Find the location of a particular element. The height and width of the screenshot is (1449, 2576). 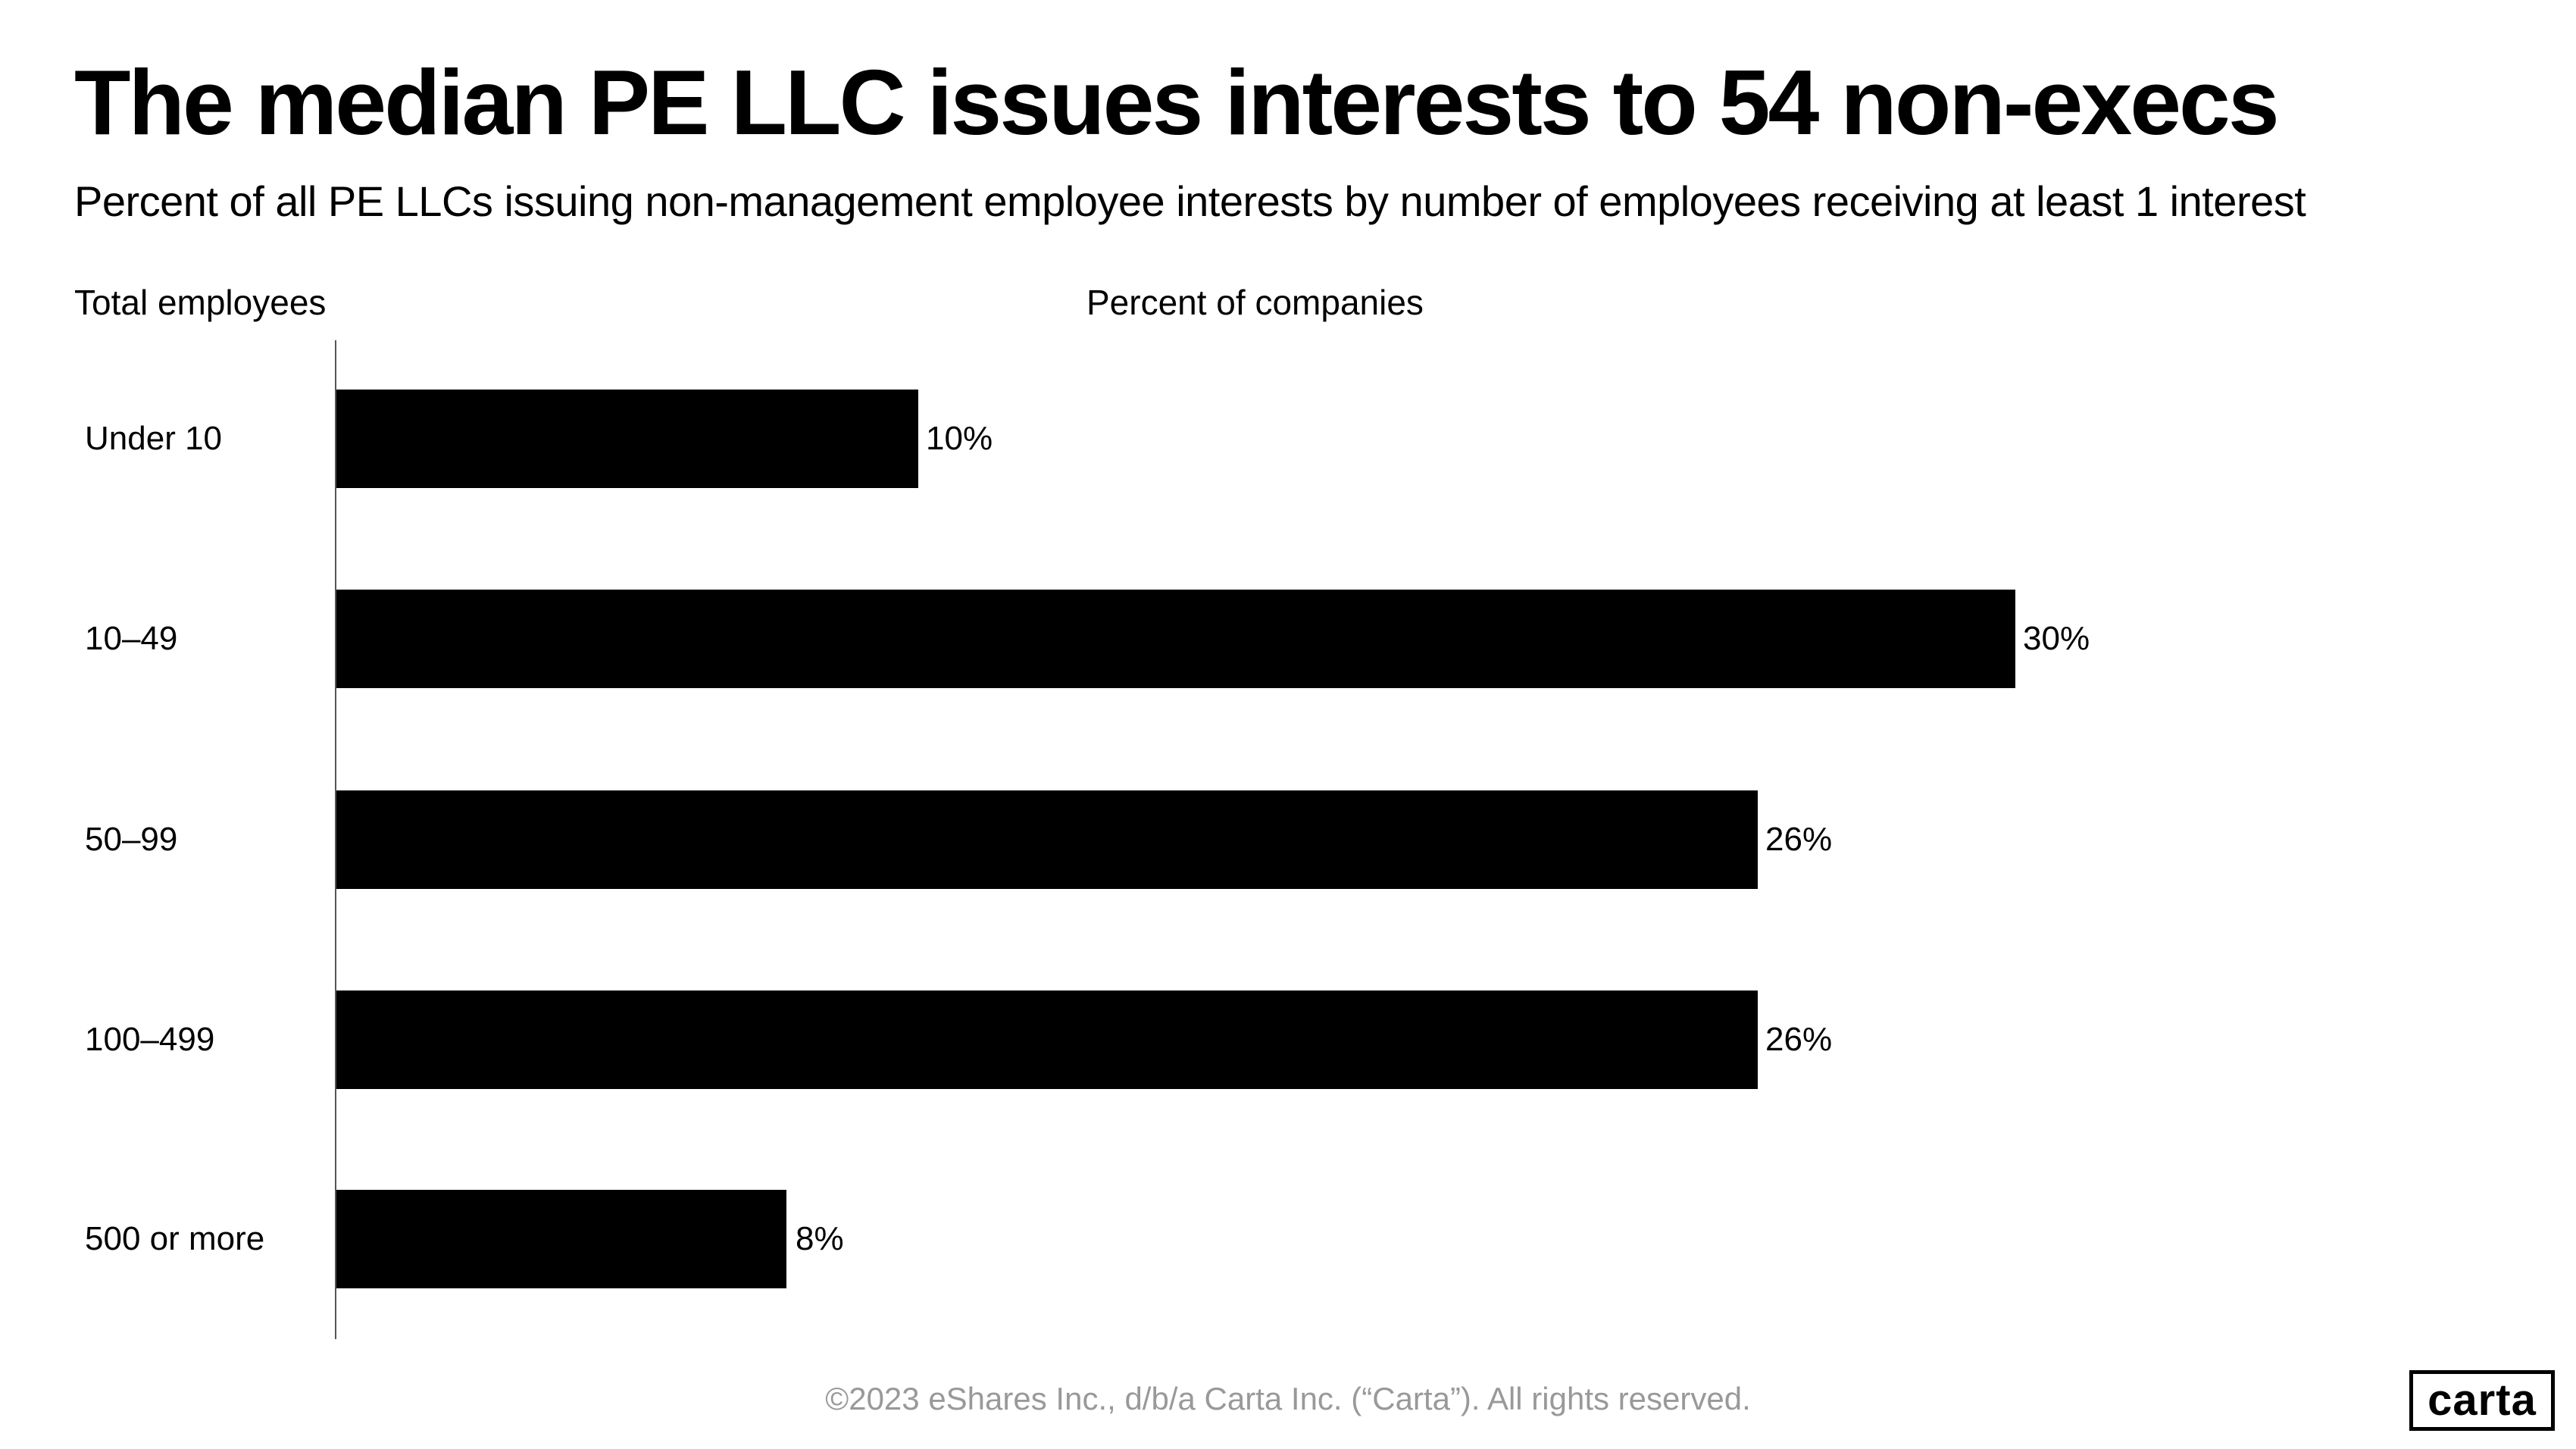

category-label: 100–499 is located at coordinates (150, 1039).